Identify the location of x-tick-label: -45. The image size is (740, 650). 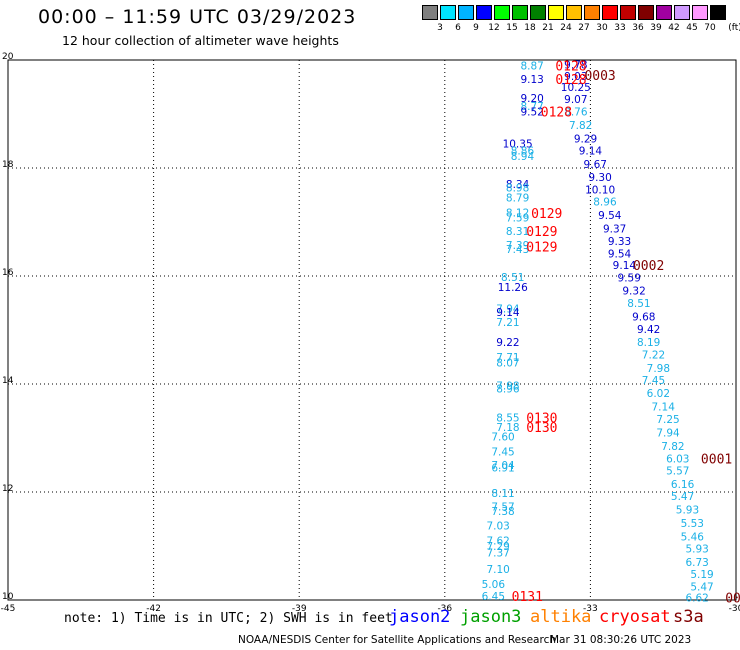
(8, 609).